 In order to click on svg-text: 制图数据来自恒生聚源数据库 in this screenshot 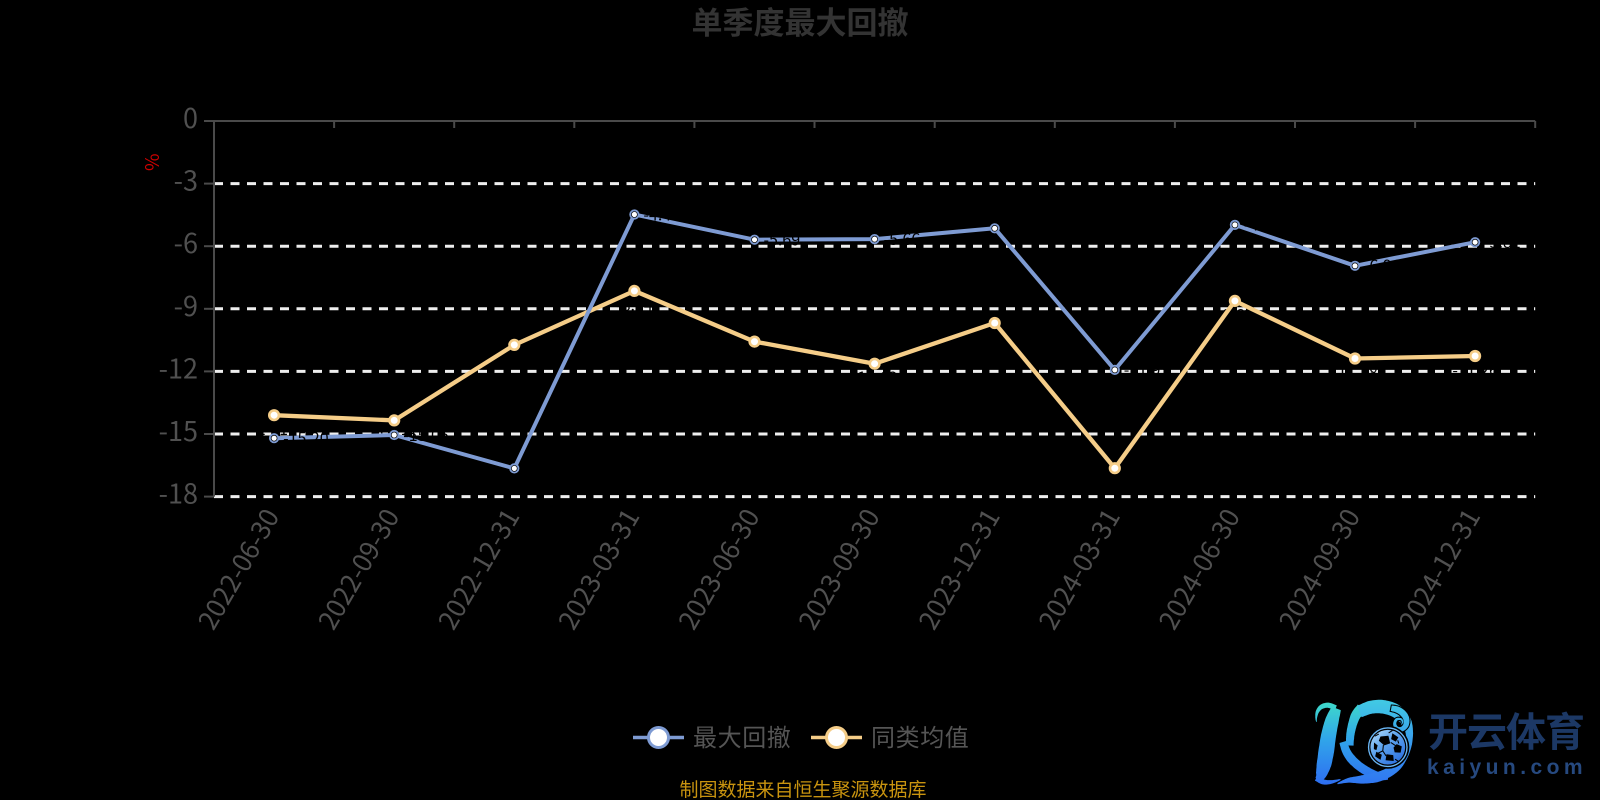, I will do `click(802, 787)`.